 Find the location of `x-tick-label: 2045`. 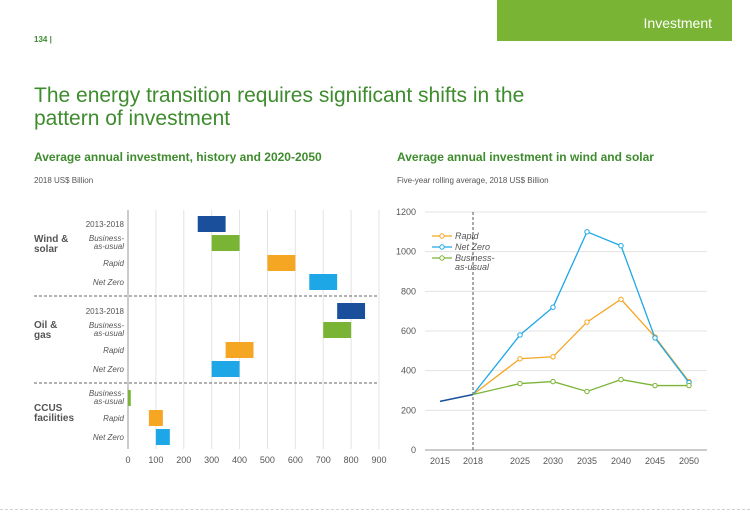

x-tick-label: 2045 is located at coordinates (655, 461).